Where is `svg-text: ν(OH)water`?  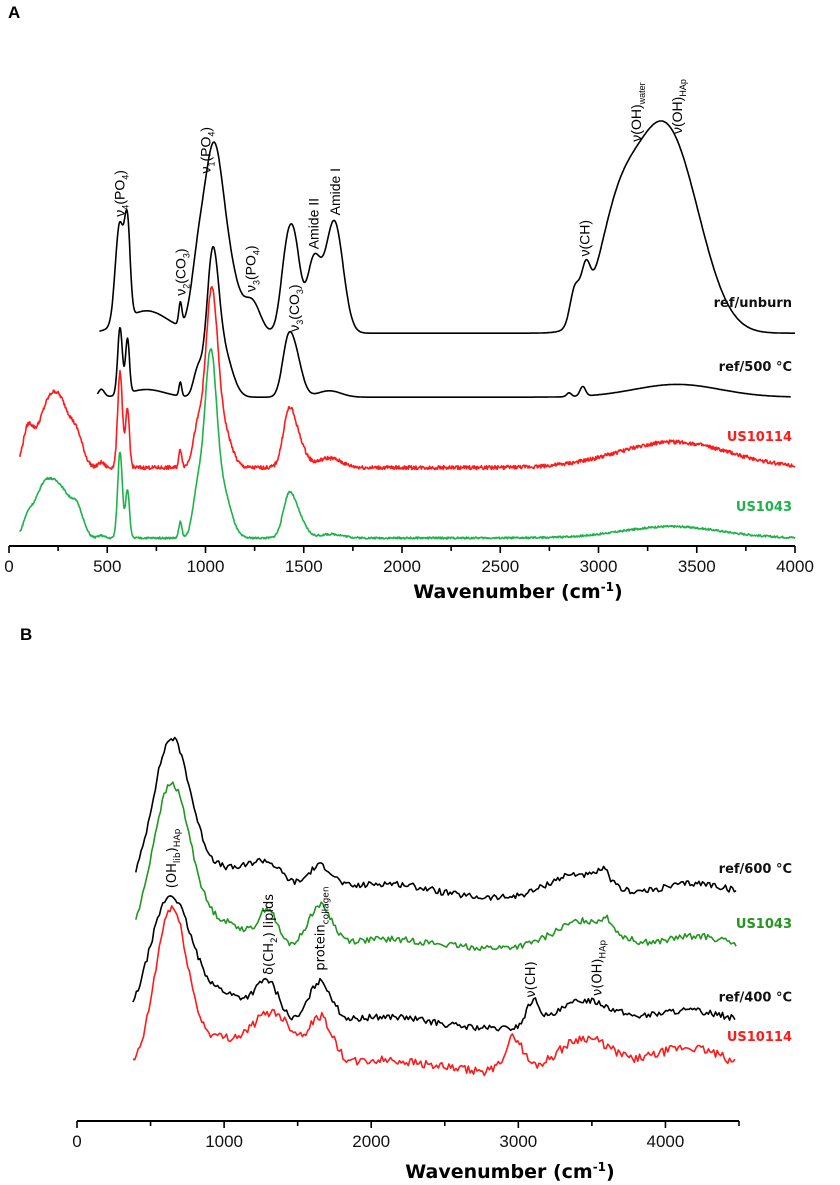 svg-text: ν(OH)water is located at coordinates (637, 111).